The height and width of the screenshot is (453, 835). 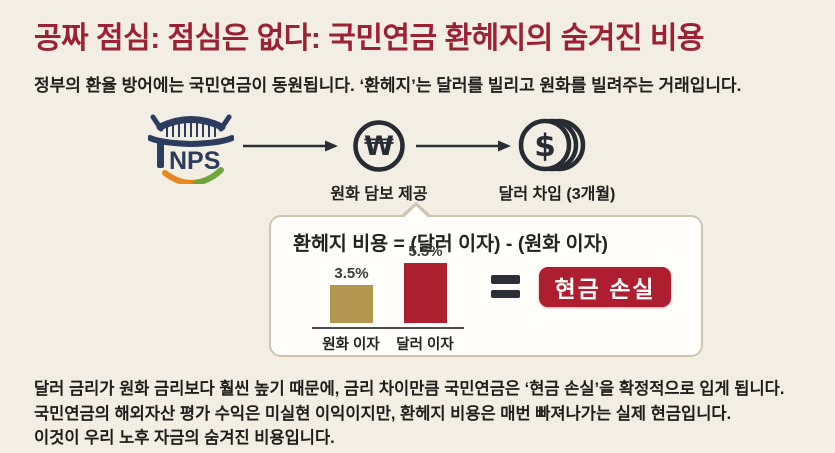 I want to click on won-interest-bar, so click(x=351, y=303).